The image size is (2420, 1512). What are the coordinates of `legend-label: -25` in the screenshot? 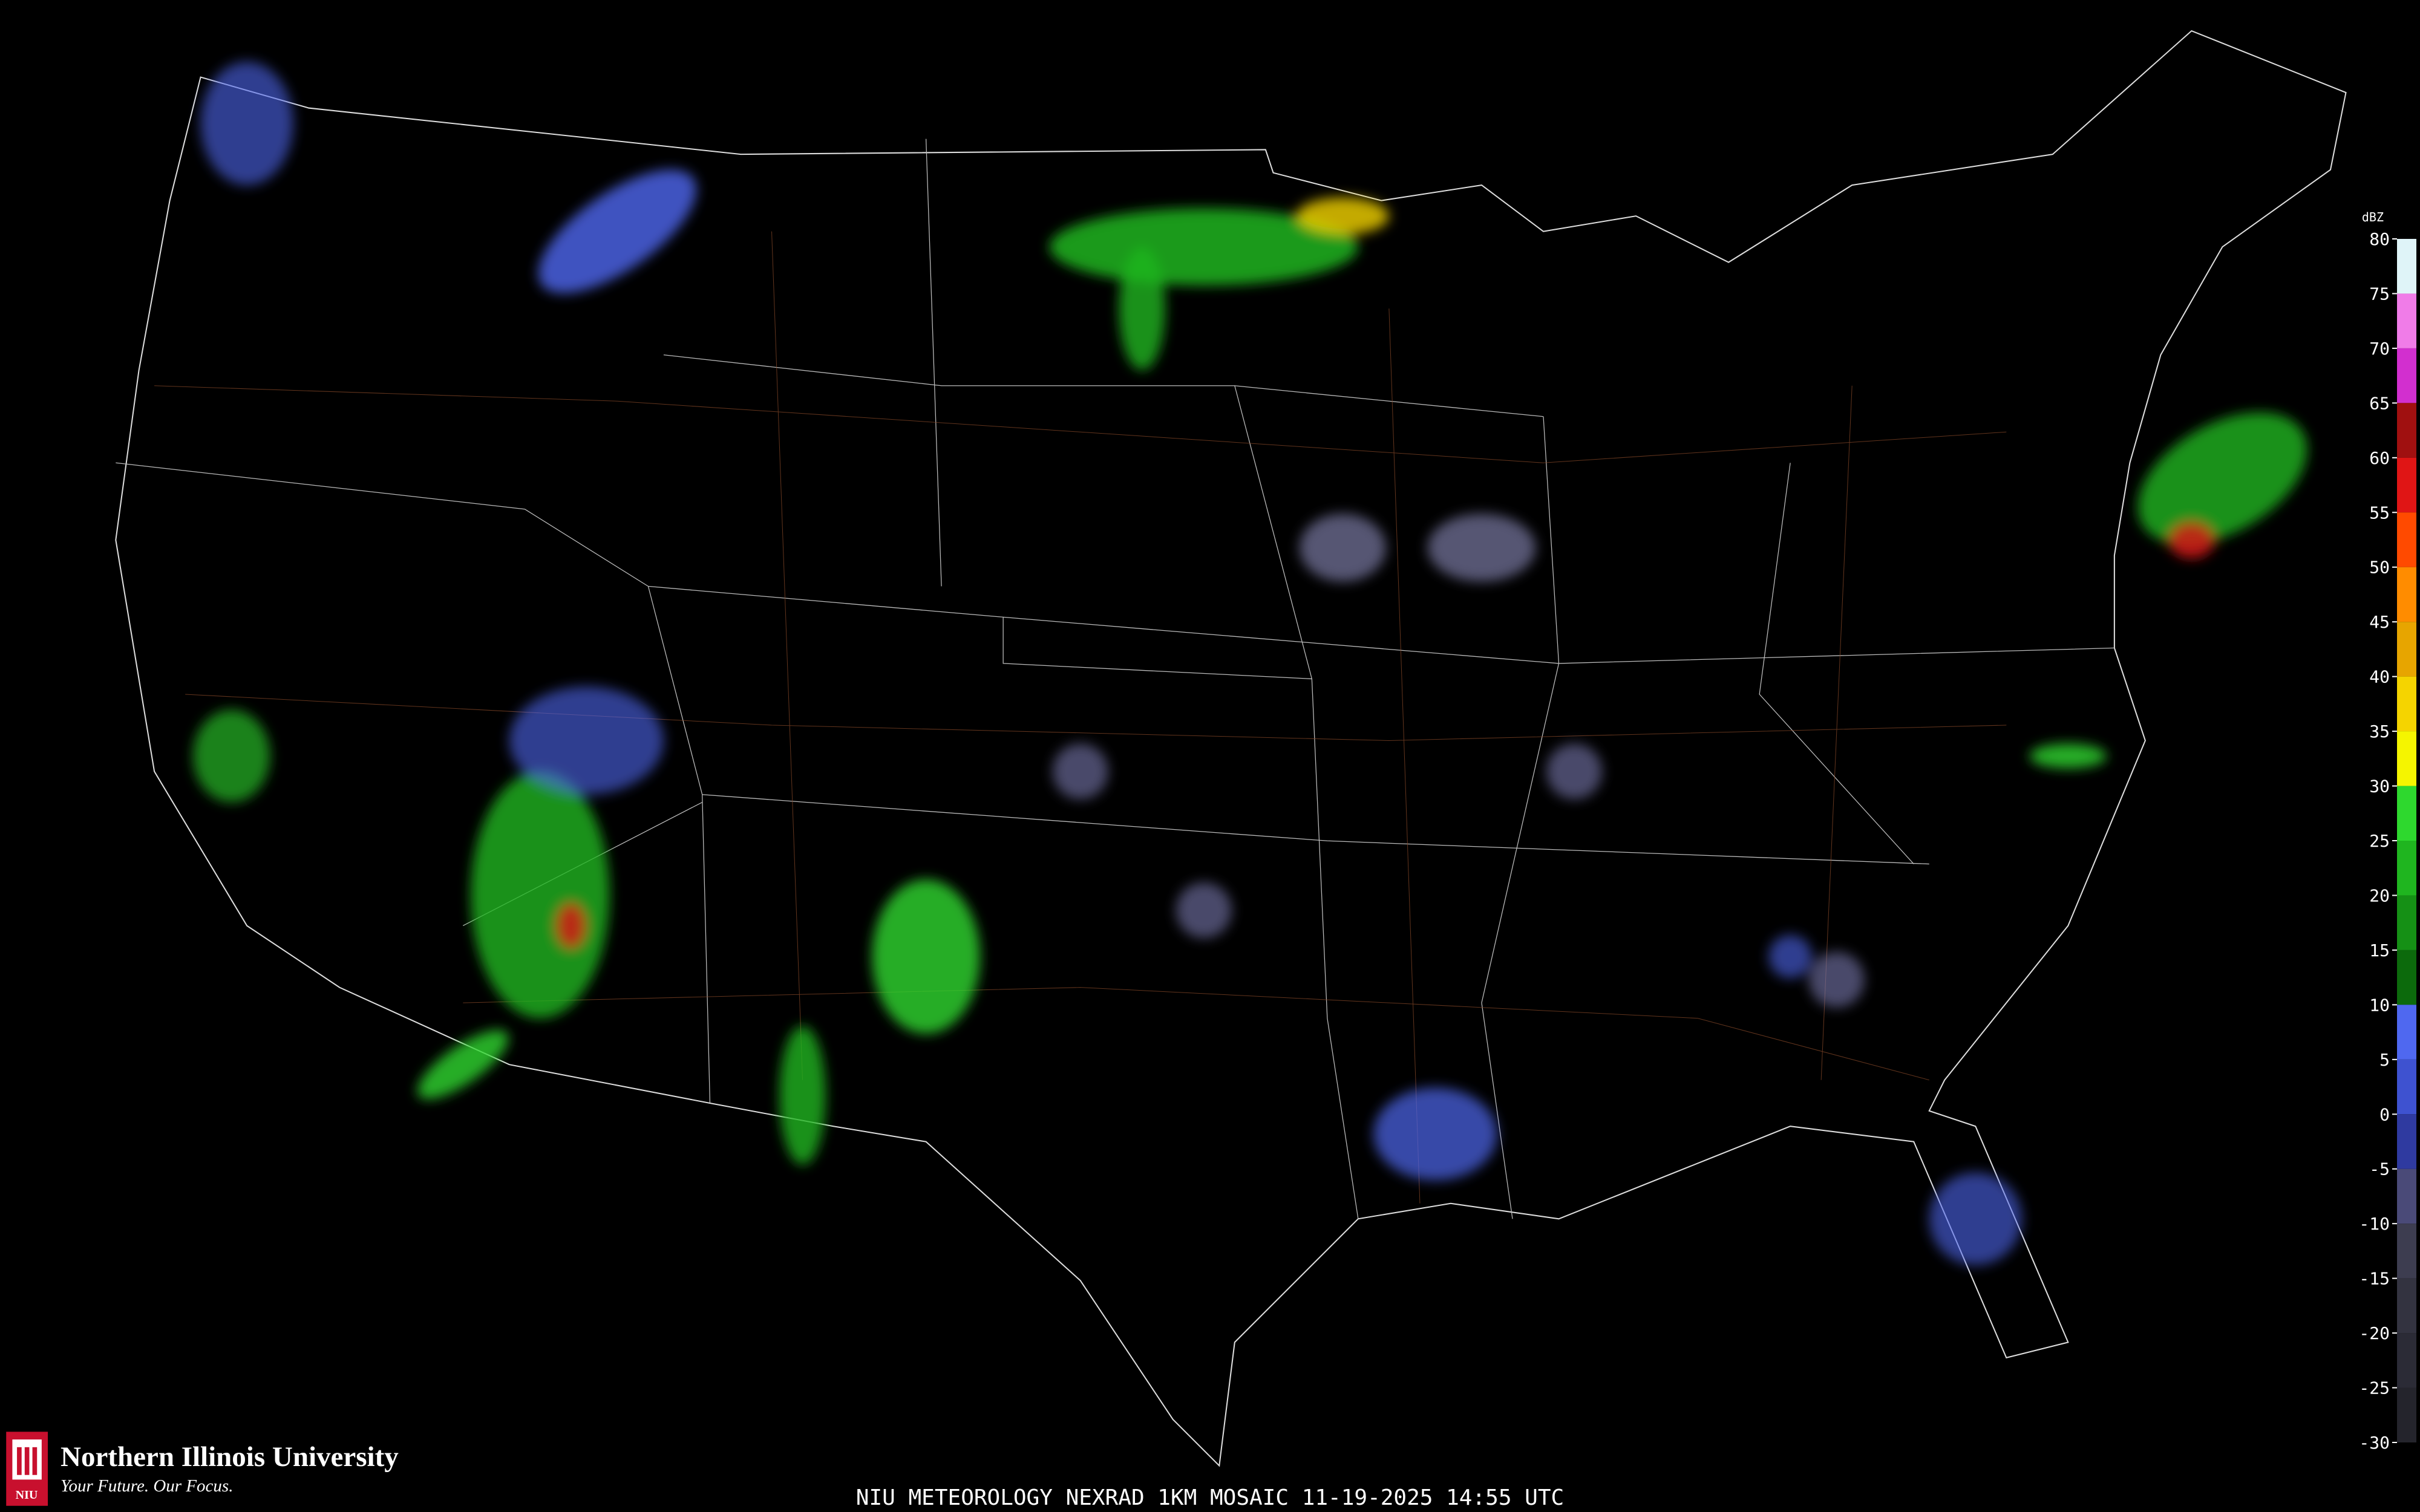 It's located at (2374, 1388).